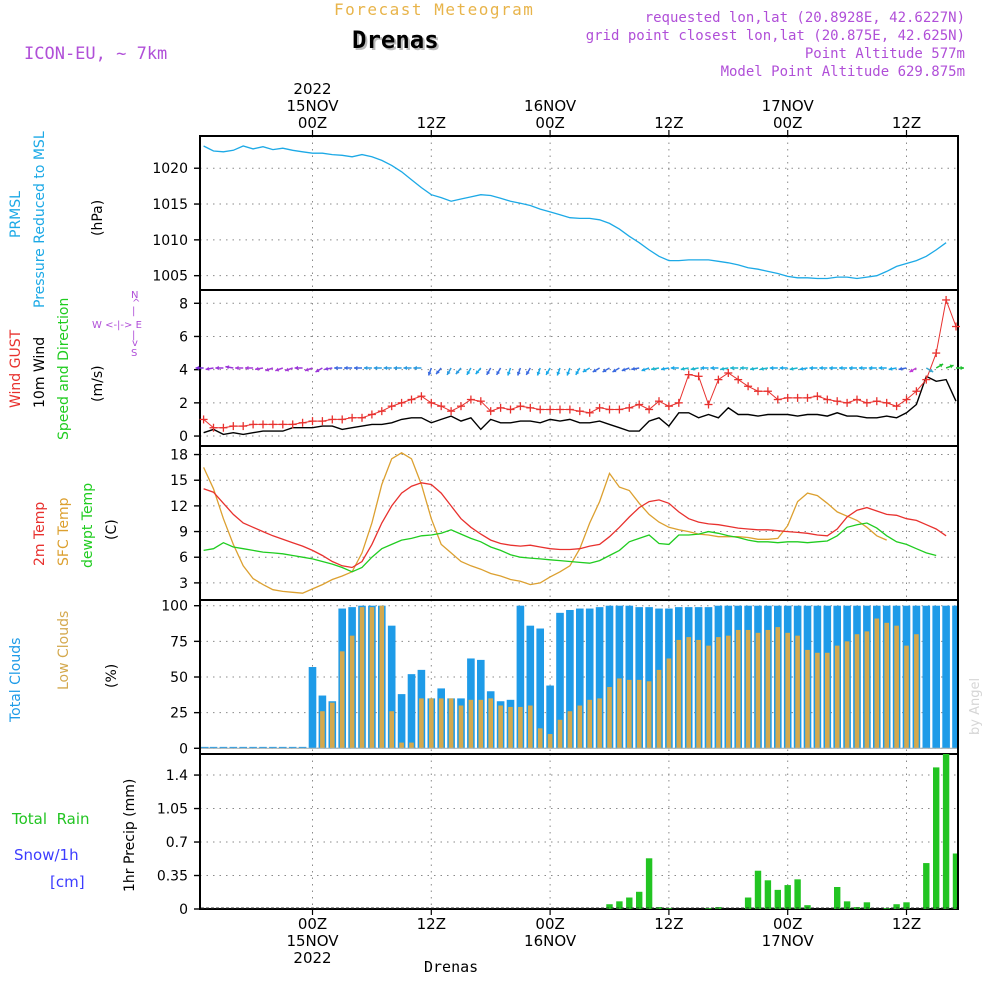  What do you see at coordinates (179, 714) in the screenshot?
I see `y-tick-label: 25` at bounding box center [179, 714].